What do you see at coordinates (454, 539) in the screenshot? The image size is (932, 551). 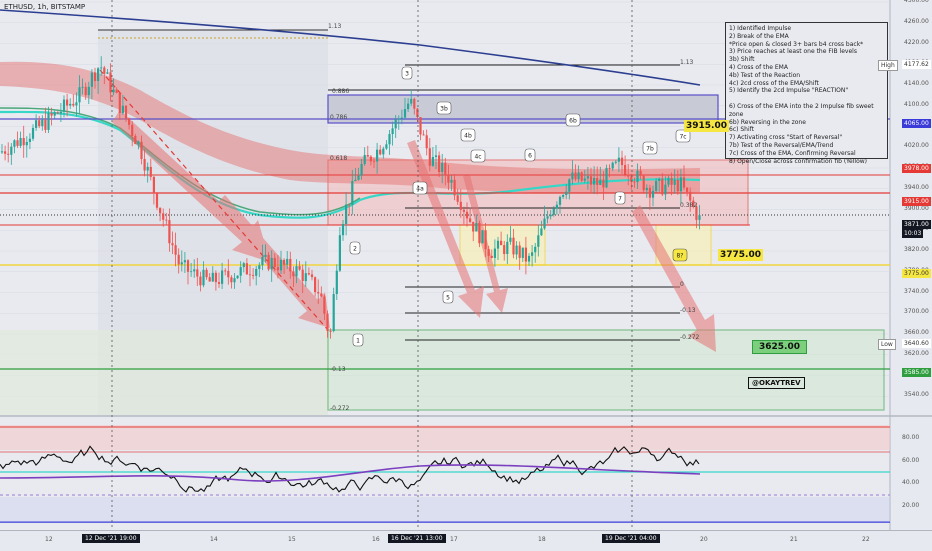 I see `time-tick: 17` at bounding box center [454, 539].